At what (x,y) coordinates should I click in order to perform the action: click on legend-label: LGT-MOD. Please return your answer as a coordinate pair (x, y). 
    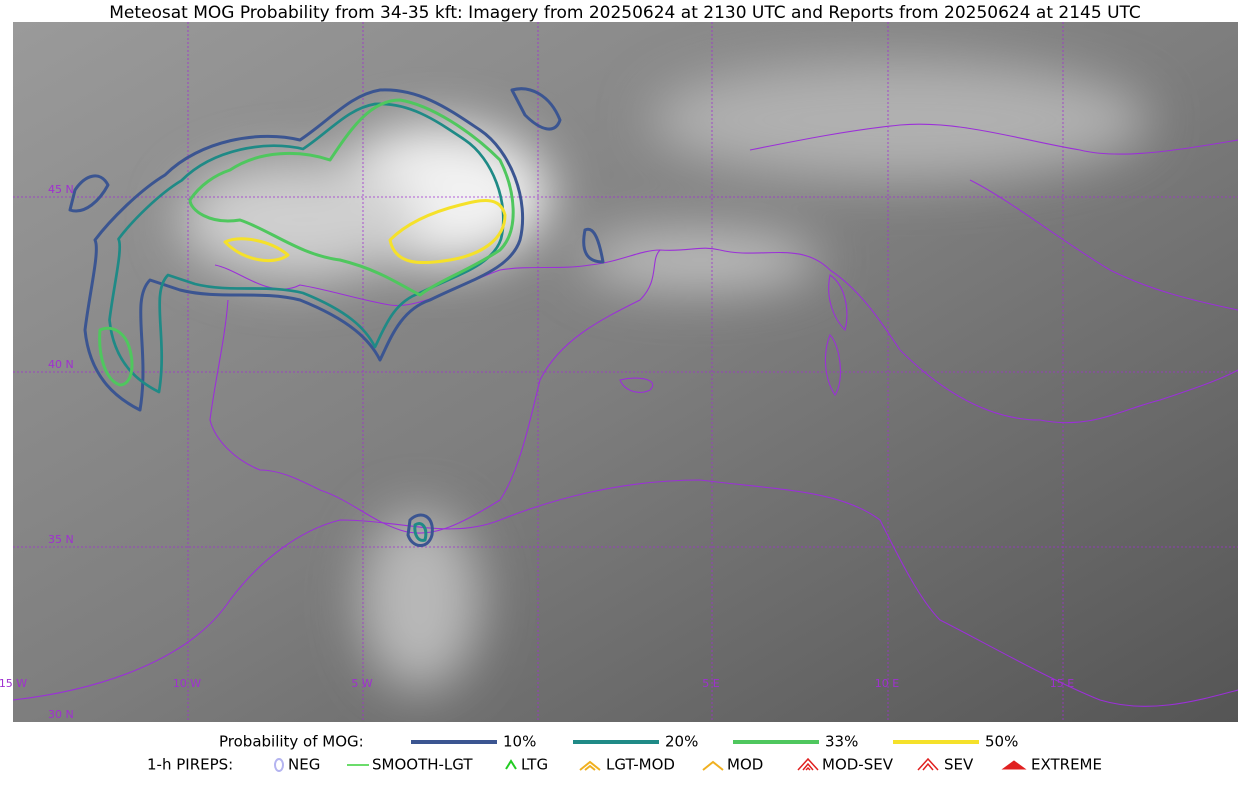
    Looking at the image, I should click on (640, 765).